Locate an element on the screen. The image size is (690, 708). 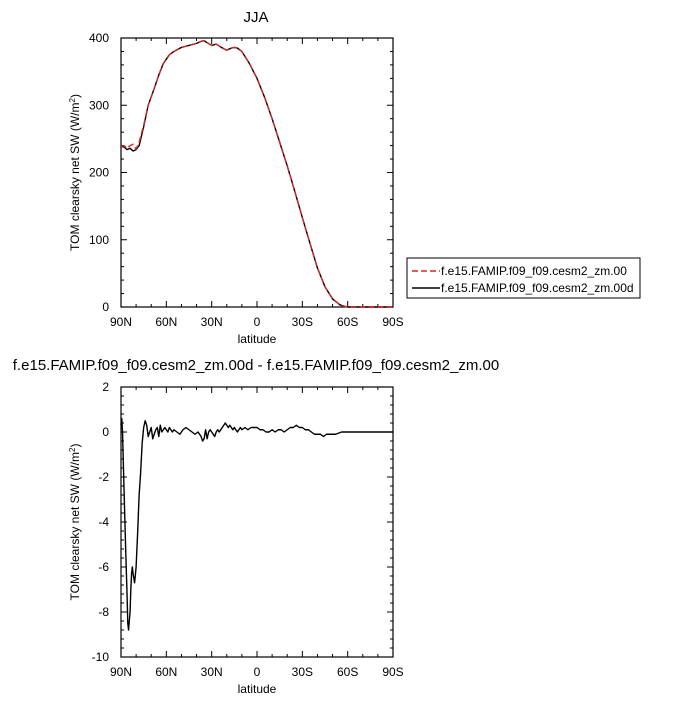
y-tick-label: -2 is located at coordinates (103, 477).